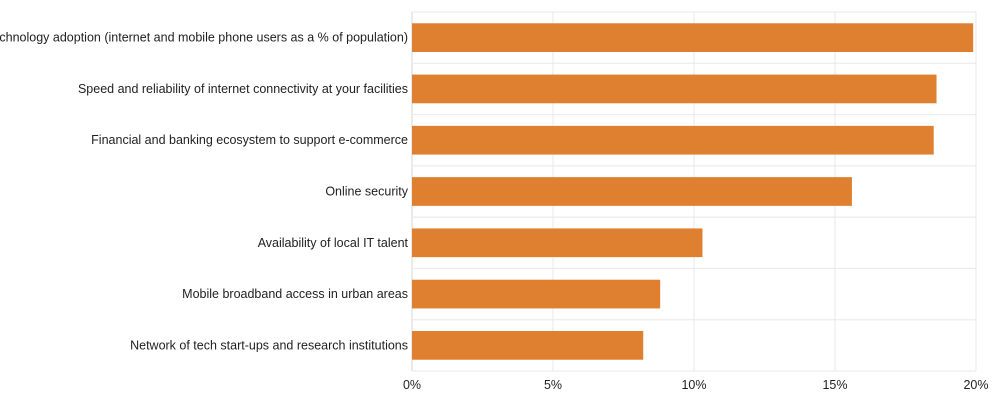 This screenshot has width=1000, height=404. What do you see at coordinates (834, 385) in the screenshot?
I see `x-tick-label-15: 15%` at bounding box center [834, 385].